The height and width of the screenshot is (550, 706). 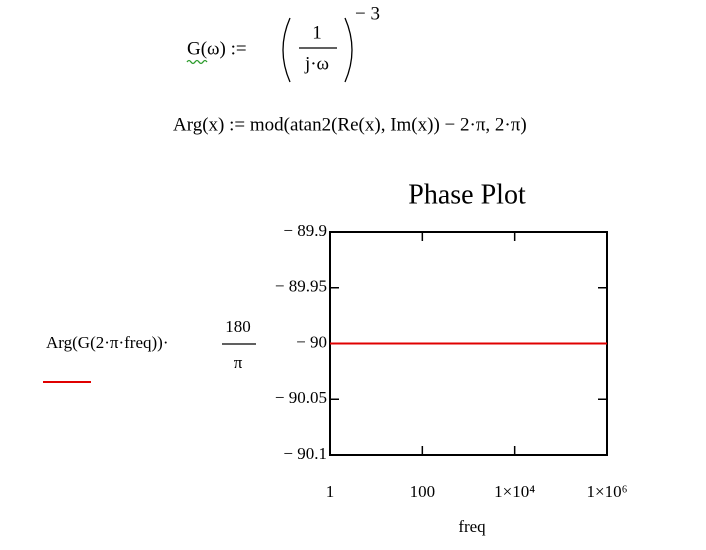 What do you see at coordinates (317, 32) in the screenshot?
I see `formula-numerator: 1` at bounding box center [317, 32].